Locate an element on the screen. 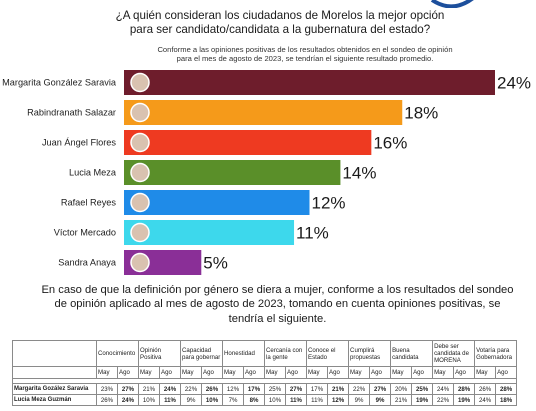 The width and height of the screenshot is (536, 411). table-cell: 18% is located at coordinates (506, 400).